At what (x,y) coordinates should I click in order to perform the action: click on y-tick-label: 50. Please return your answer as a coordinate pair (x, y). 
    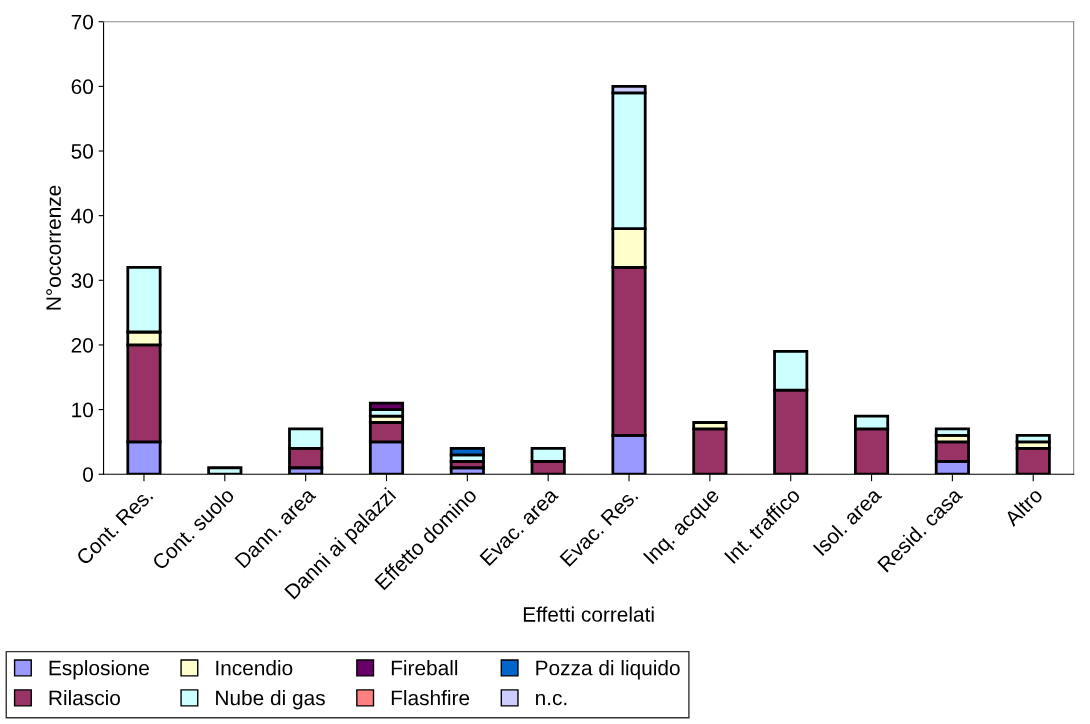
    Looking at the image, I should click on (82, 151).